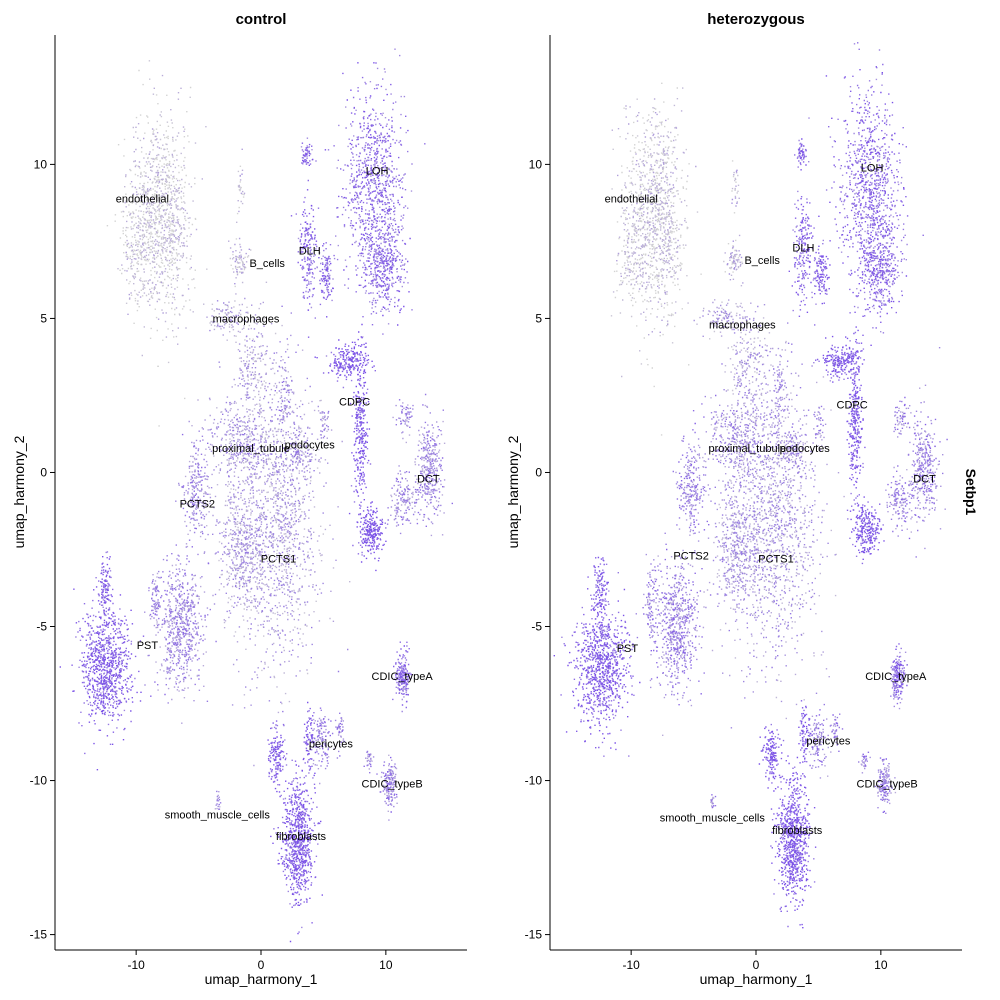  I want to click on feature-strip-label: Setbp1, so click(971, 492).